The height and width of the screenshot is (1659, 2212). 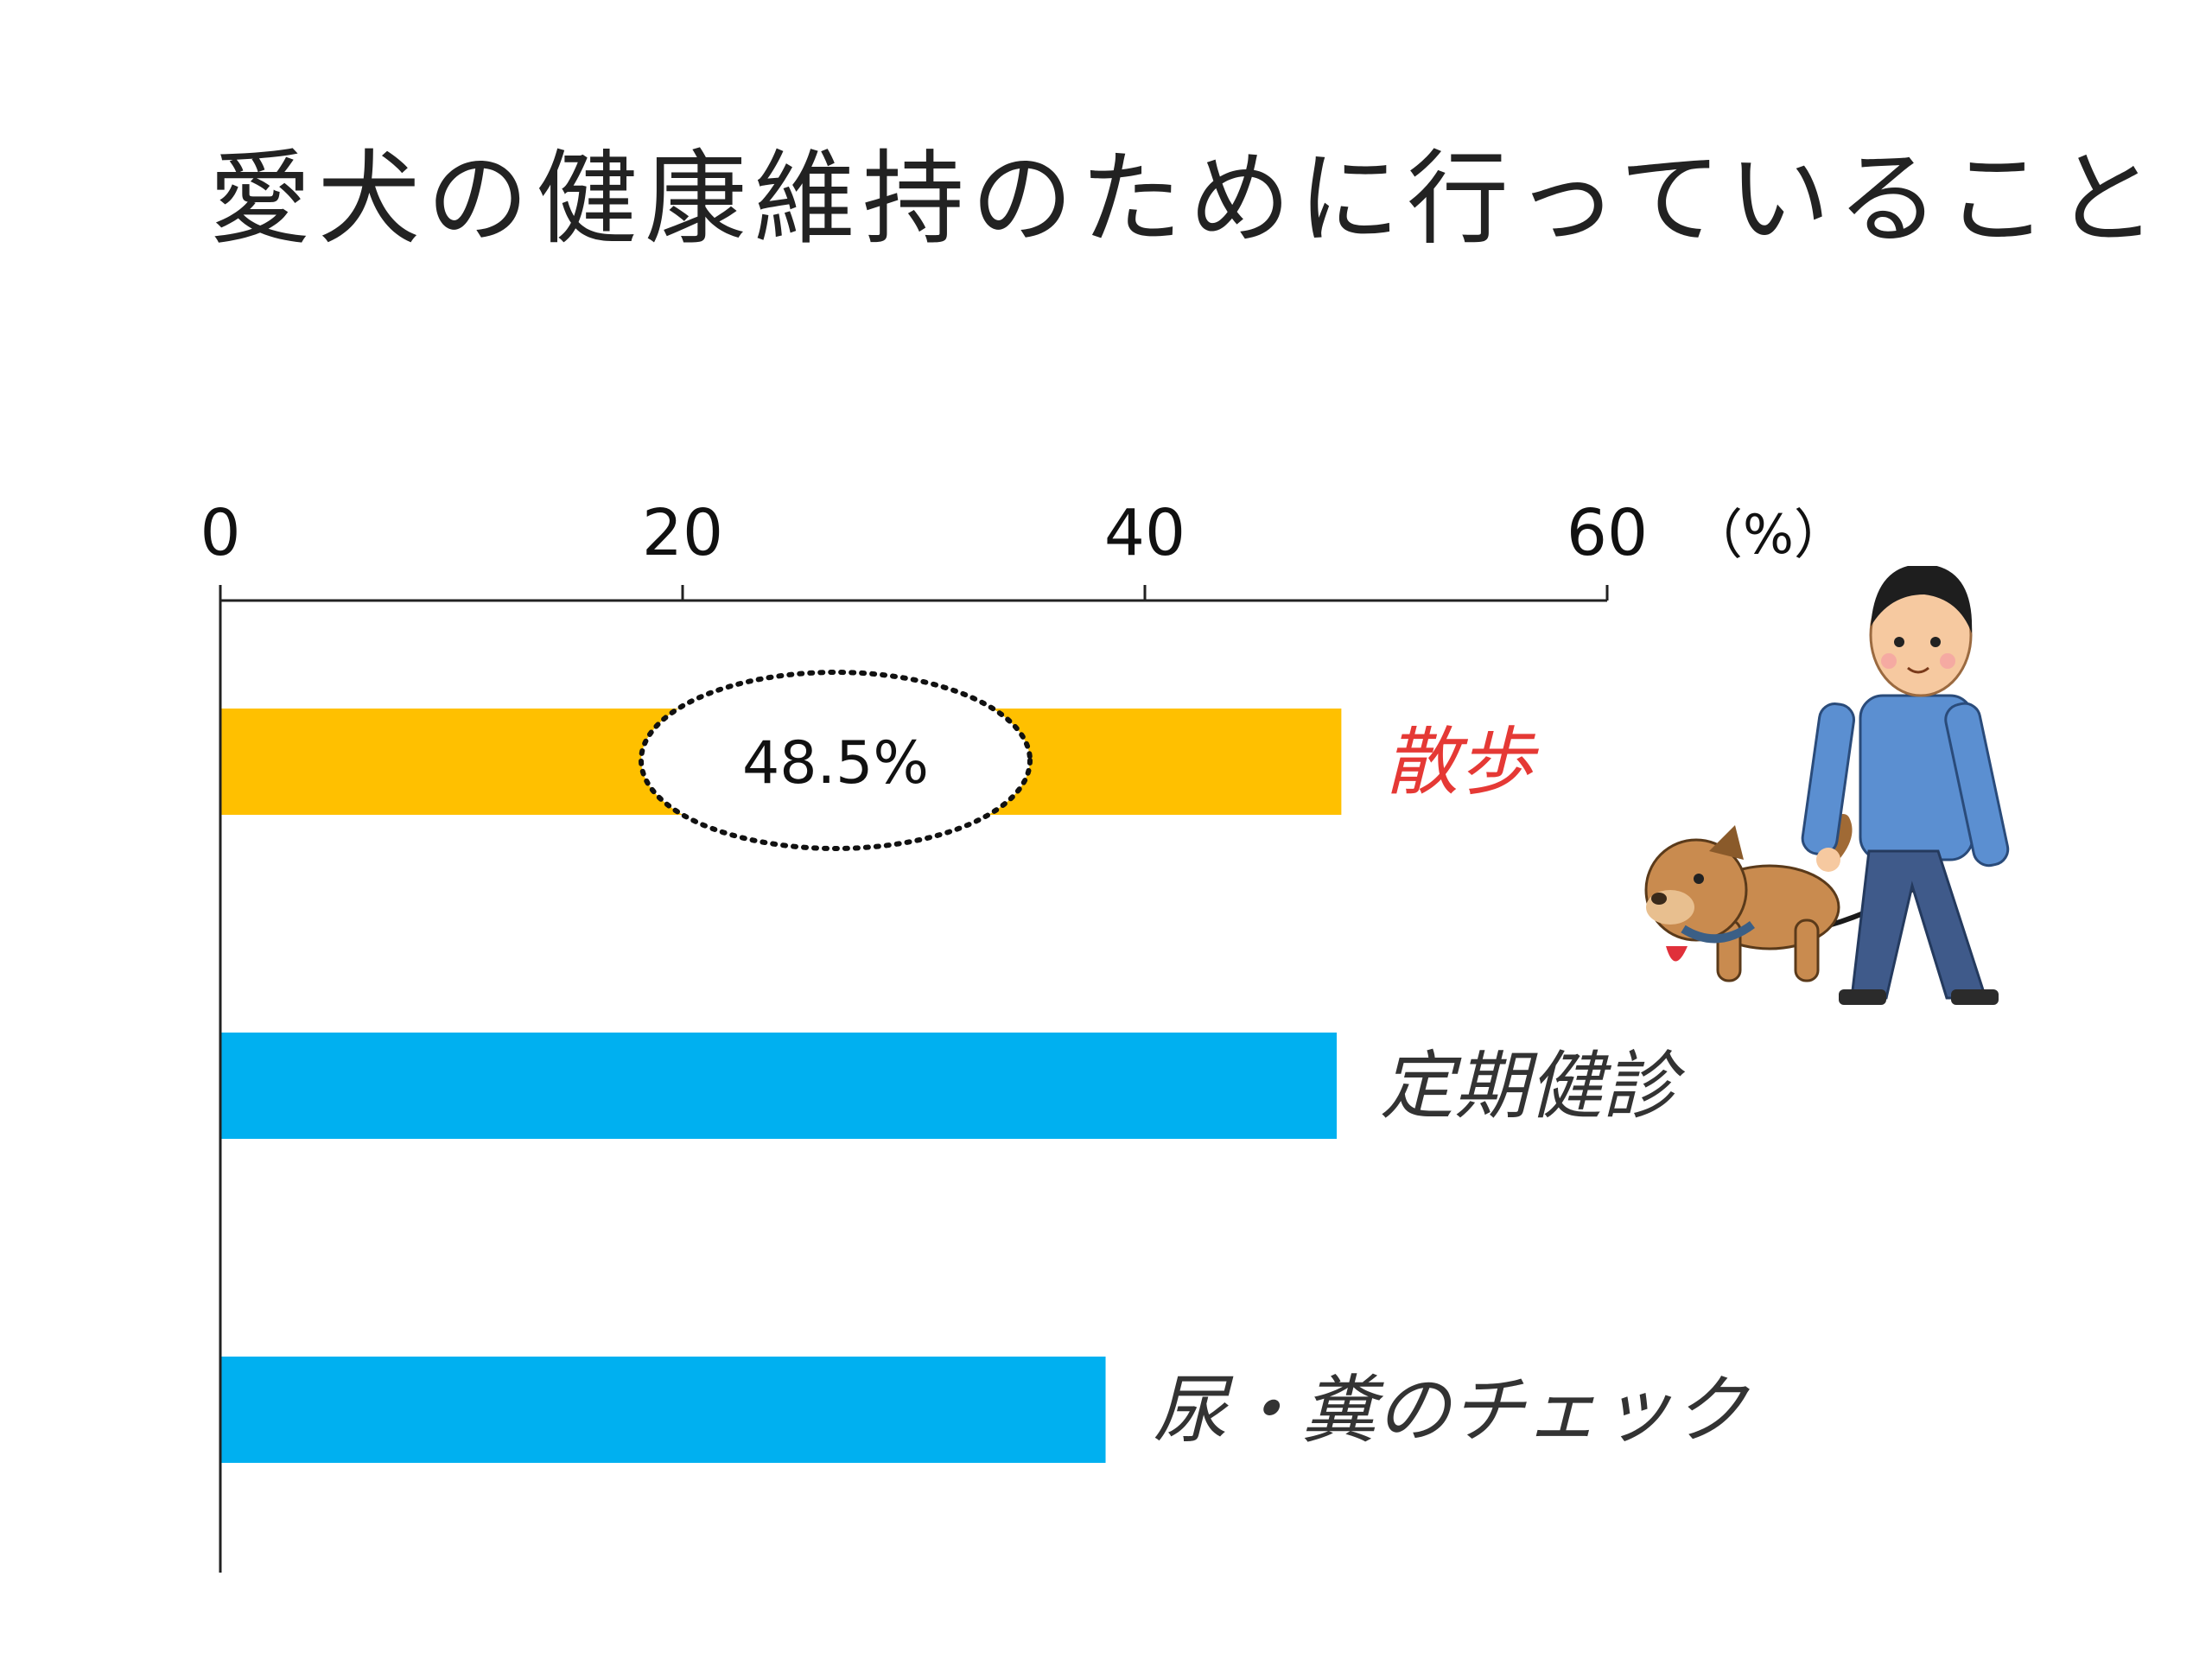 I want to click on chart-title: 愛犬の健康維持のために行っていること, so click(x=1186, y=198).